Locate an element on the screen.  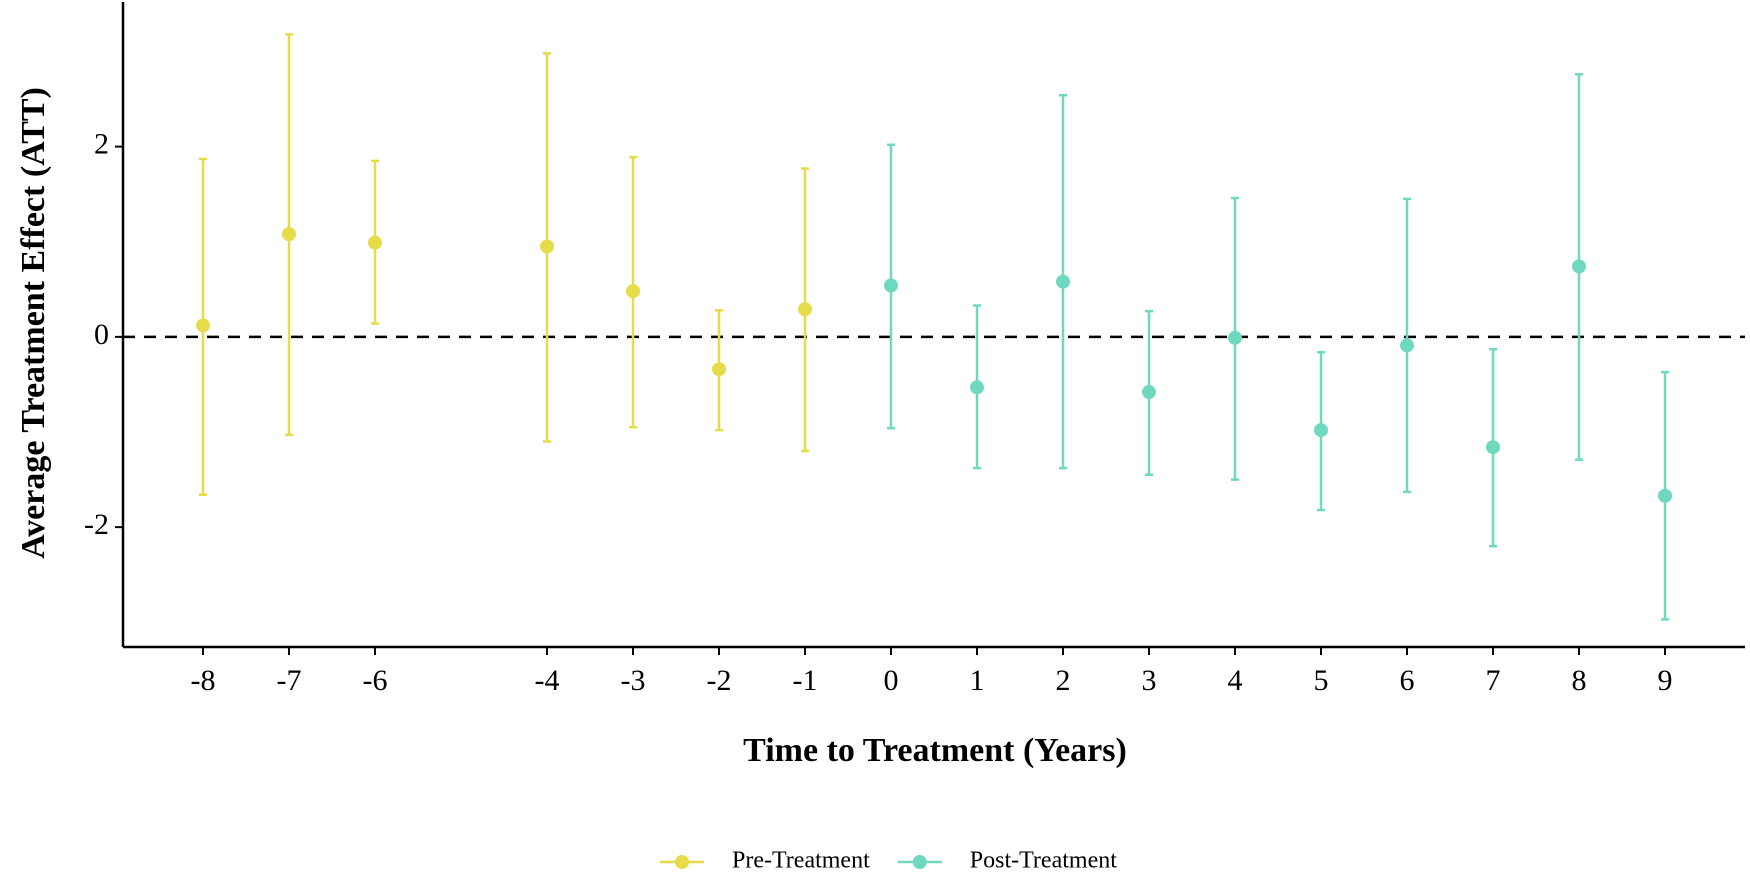
x-tick-label: 0 is located at coordinates (890, 680).